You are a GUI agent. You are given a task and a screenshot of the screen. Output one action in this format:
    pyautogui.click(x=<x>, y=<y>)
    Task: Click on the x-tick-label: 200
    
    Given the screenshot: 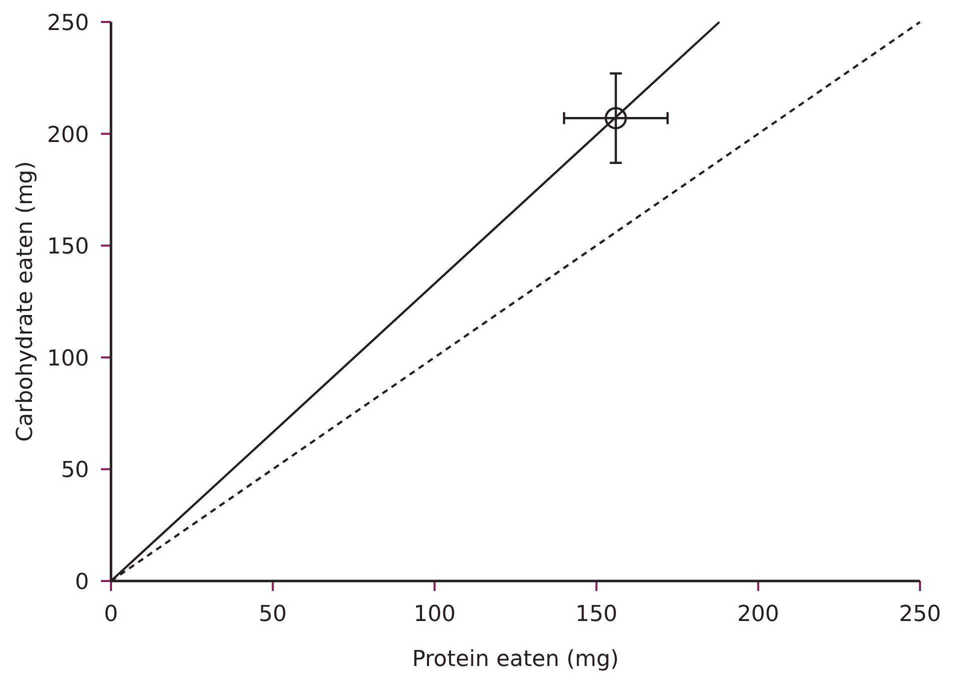 What is the action you would take?
    pyautogui.click(x=758, y=614)
    